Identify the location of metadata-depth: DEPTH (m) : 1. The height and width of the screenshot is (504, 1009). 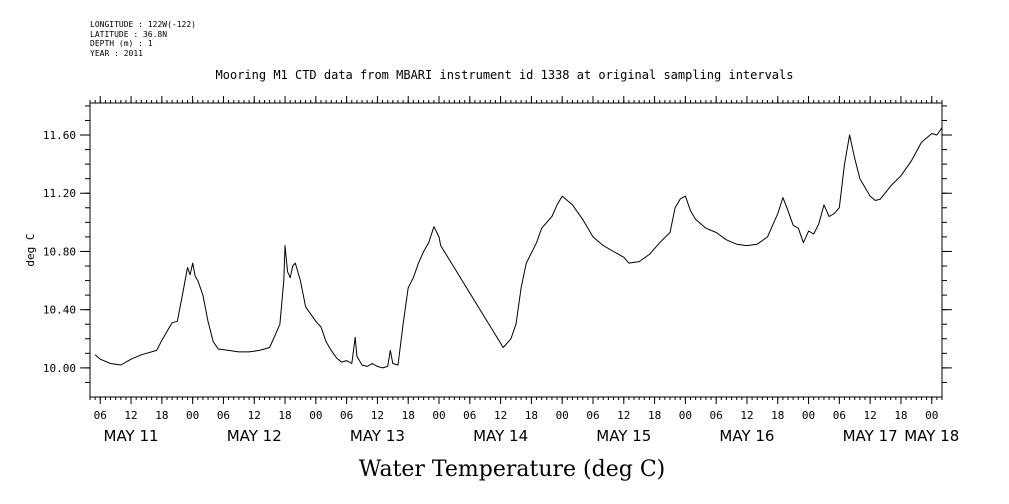
(121, 44).